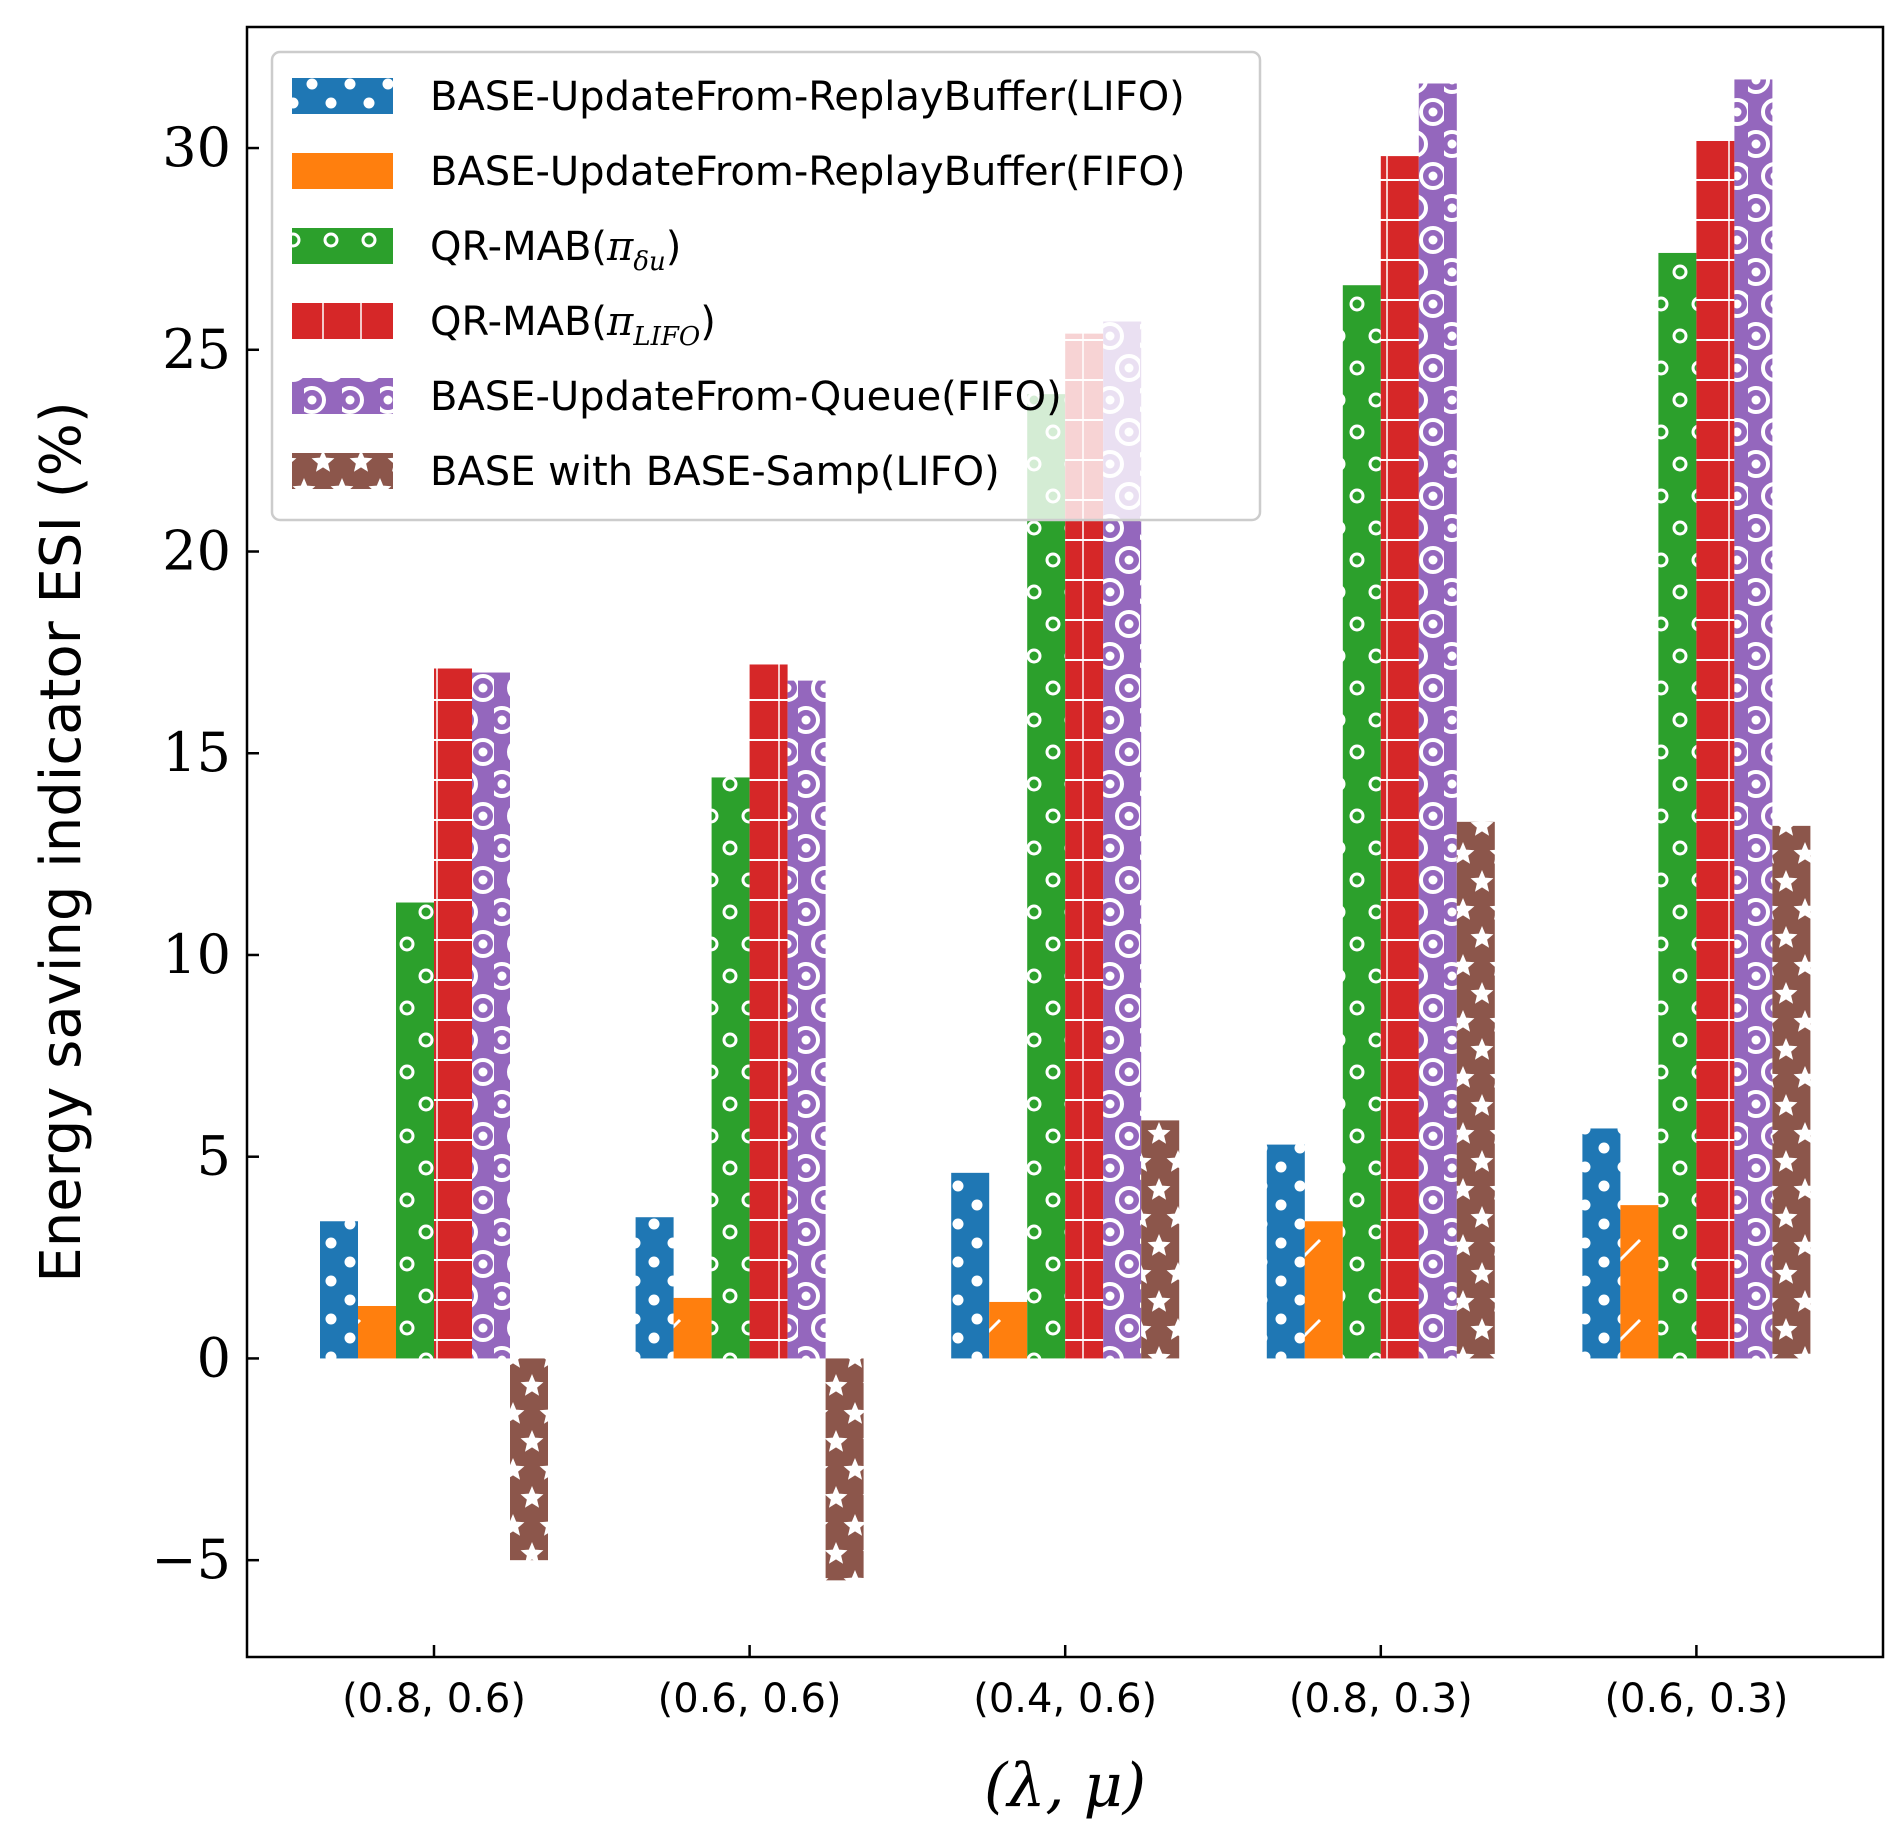 This screenshot has width=1902, height=1843. What do you see at coordinates (196, 349) in the screenshot?
I see `y-tick-label: 25` at bounding box center [196, 349].